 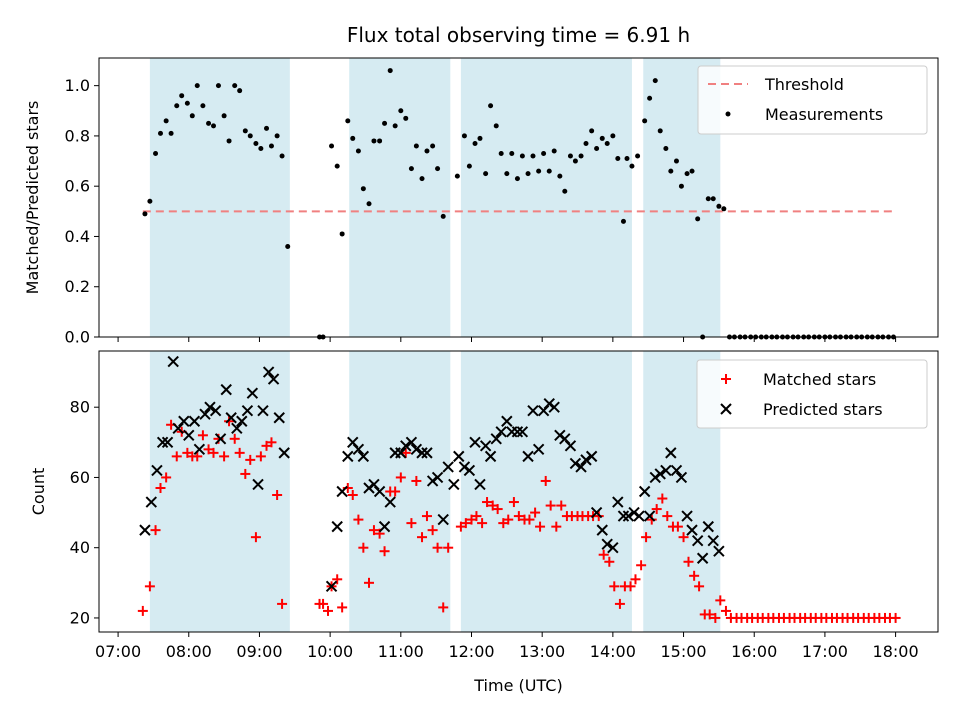 What do you see at coordinates (80, 407) in the screenshot?
I see `bottom-ytick-label: 80` at bounding box center [80, 407].